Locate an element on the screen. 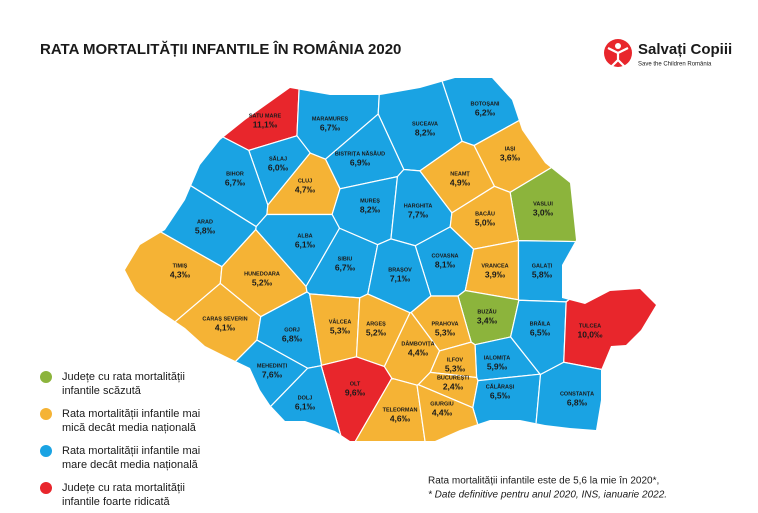 This screenshot has width=758, height=513. county-name: SIBIU is located at coordinates (345, 259).